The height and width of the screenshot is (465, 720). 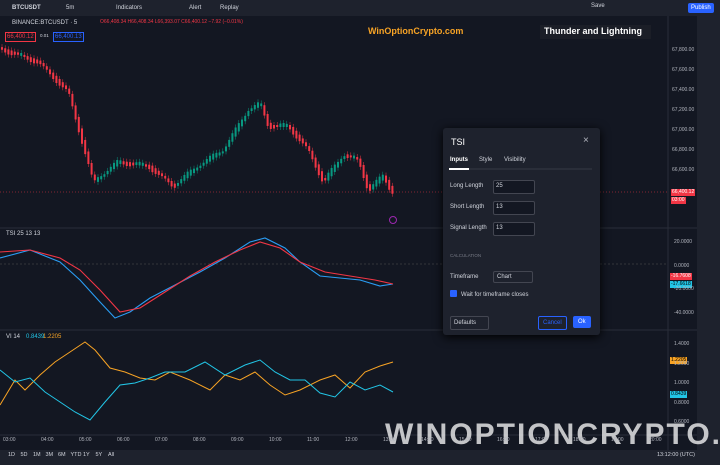 I want to click on buy-price: 66,400.13, so click(x=68, y=37).